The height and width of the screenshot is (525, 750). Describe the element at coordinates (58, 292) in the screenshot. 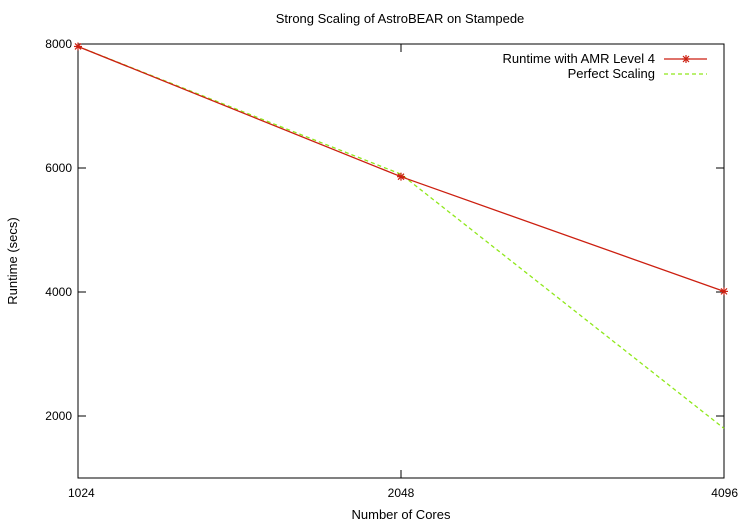

I see `y-tick-label: 4000` at that location.